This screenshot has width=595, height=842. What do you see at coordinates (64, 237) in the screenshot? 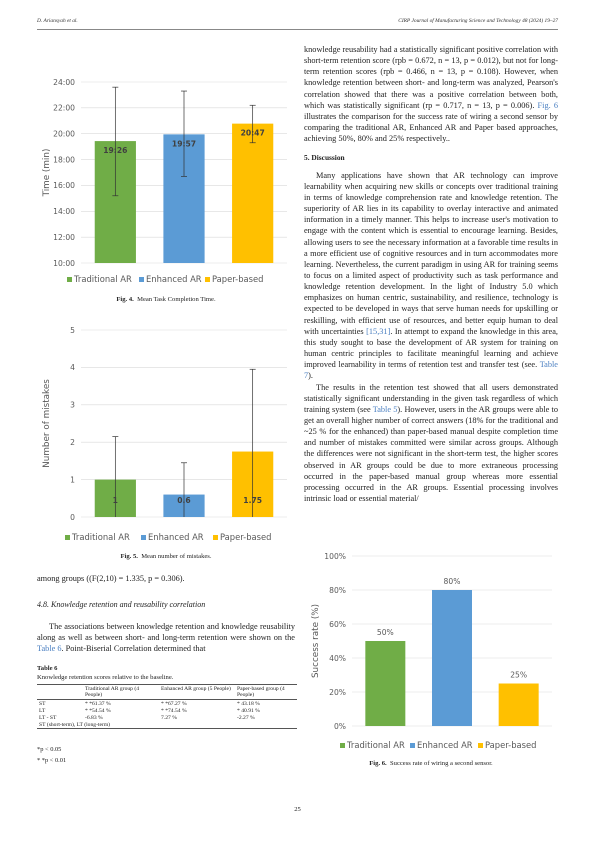
I see `y-tick-label: 12:00` at bounding box center [64, 237].